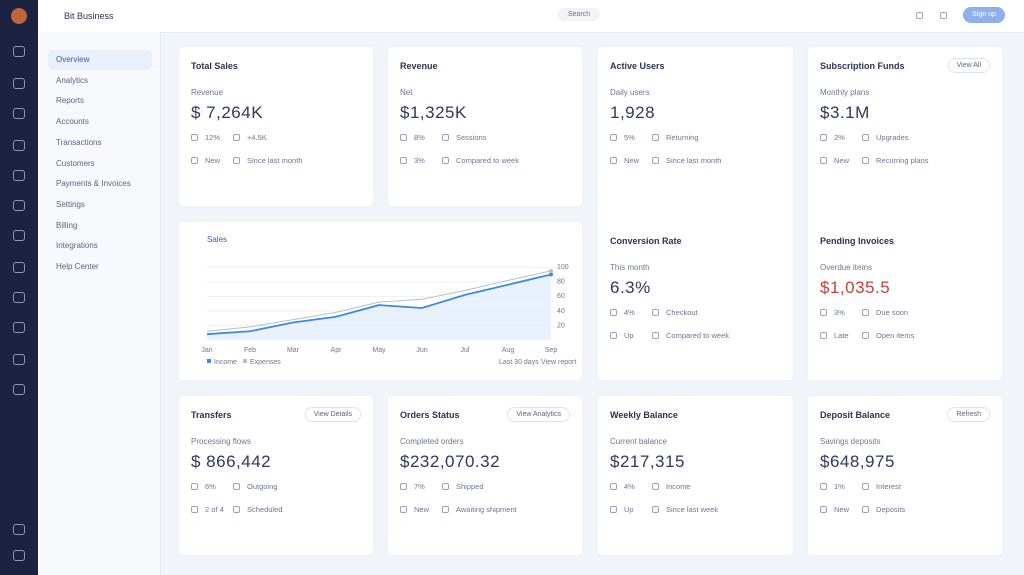 This screenshot has height=575, width=1024. What do you see at coordinates (508, 350) in the screenshot?
I see `x-tick-label: Aug` at bounding box center [508, 350].